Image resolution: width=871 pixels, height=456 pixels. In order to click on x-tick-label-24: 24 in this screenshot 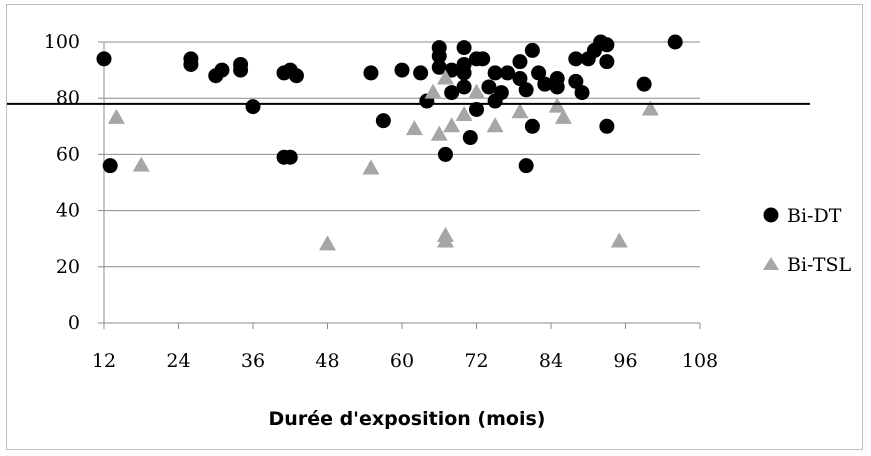, I will do `click(178, 361)`.